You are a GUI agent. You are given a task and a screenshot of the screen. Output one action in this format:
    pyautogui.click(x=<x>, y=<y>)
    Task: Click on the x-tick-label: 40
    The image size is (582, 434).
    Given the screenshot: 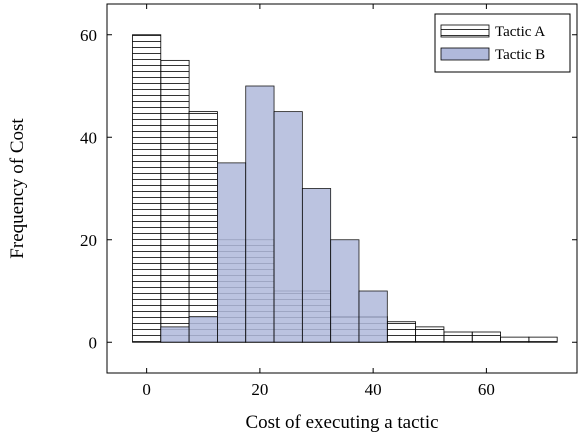 What is the action you would take?
    pyautogui.click(x=373, y=389)
    